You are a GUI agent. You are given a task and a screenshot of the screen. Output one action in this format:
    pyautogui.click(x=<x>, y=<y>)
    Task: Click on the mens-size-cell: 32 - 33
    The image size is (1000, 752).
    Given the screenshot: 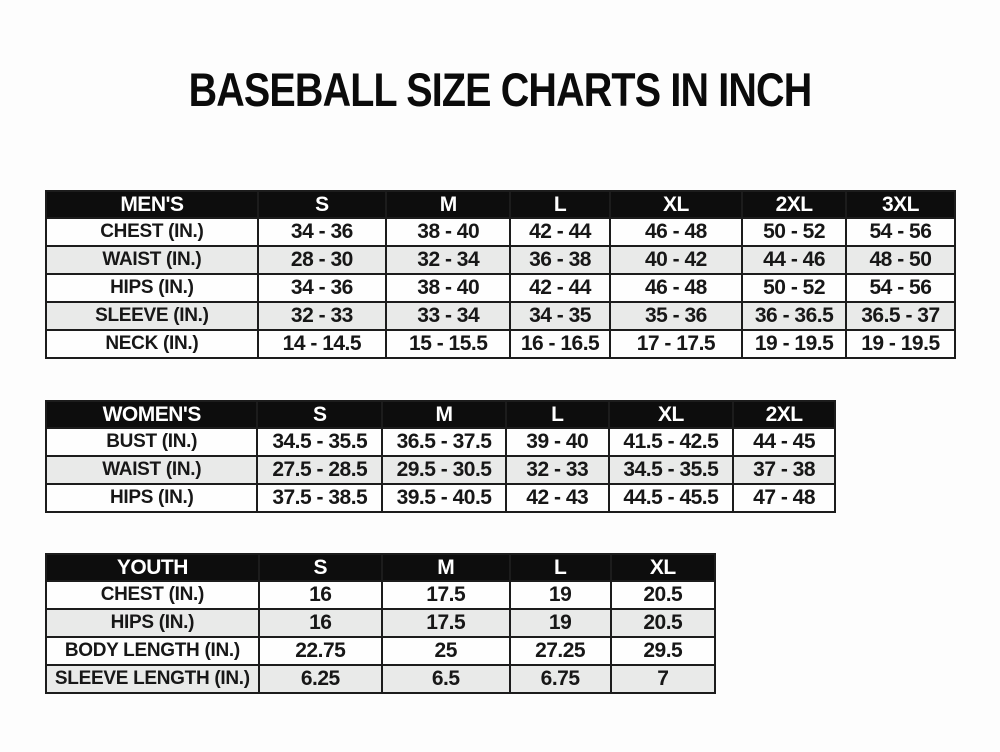 What is the action you would take?
    pyautogui.click(x=321, y=316)
    